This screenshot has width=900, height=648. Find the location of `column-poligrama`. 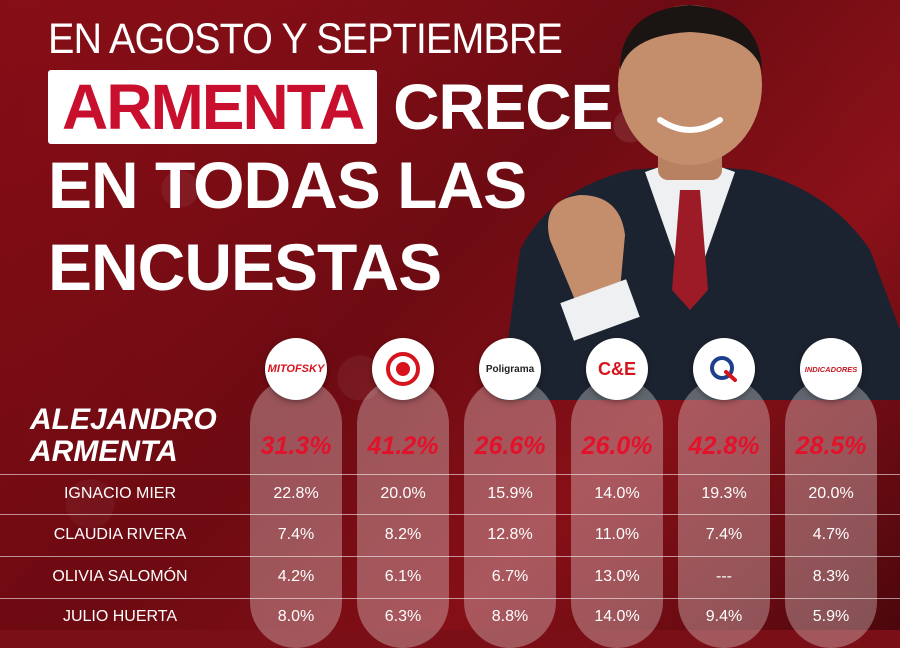

column-poligrama is located at coordinates (510, 513).